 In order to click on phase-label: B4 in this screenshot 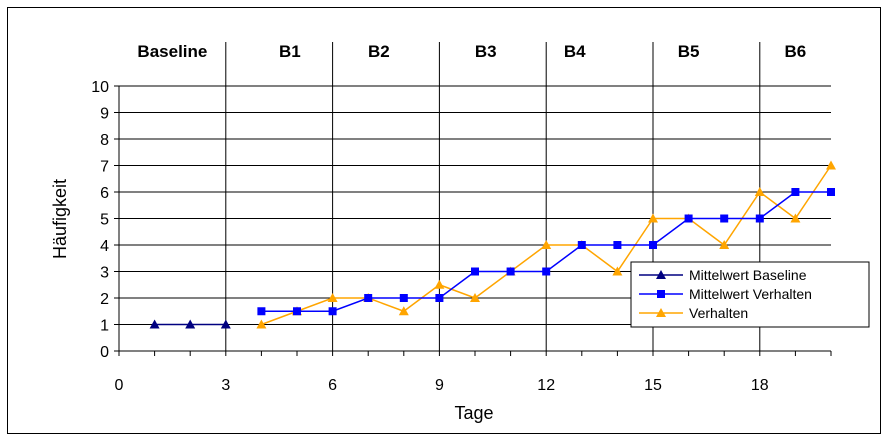, I will do `click(575, 51)`.